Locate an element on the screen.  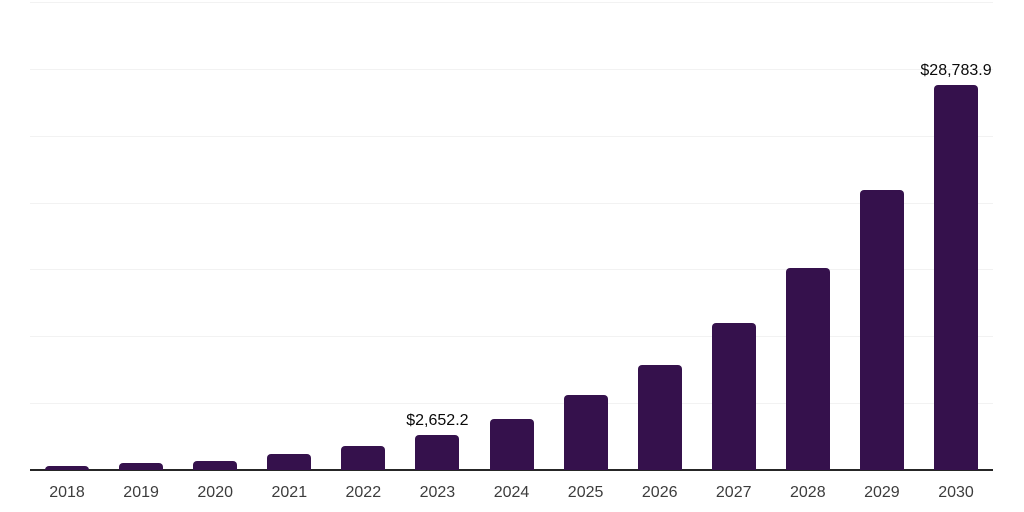
bar-2024 is located at coordinates (511, 444).